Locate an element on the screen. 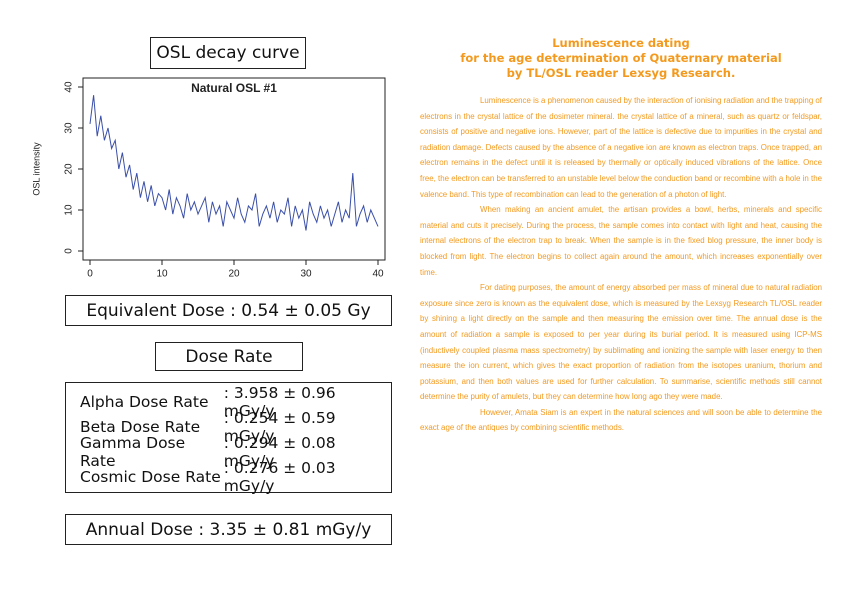 Image resolution: width=842 pixels, height=595 pixels. chart-title: Natural OSL #1 is located at coordinates (234, 88).